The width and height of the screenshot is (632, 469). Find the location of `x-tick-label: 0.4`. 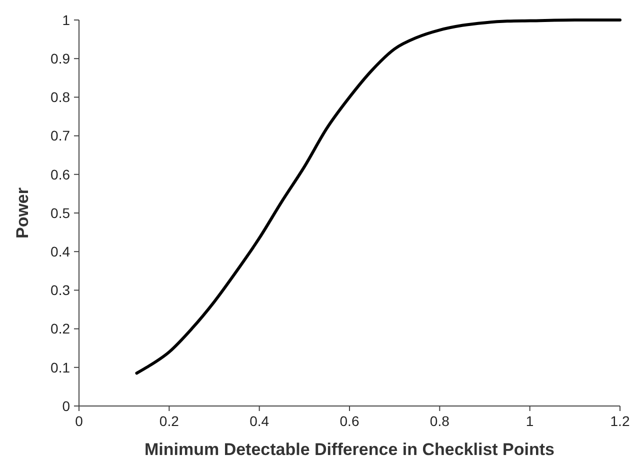

x-tick-label: 0.4 is located at coordinates (260, 421).